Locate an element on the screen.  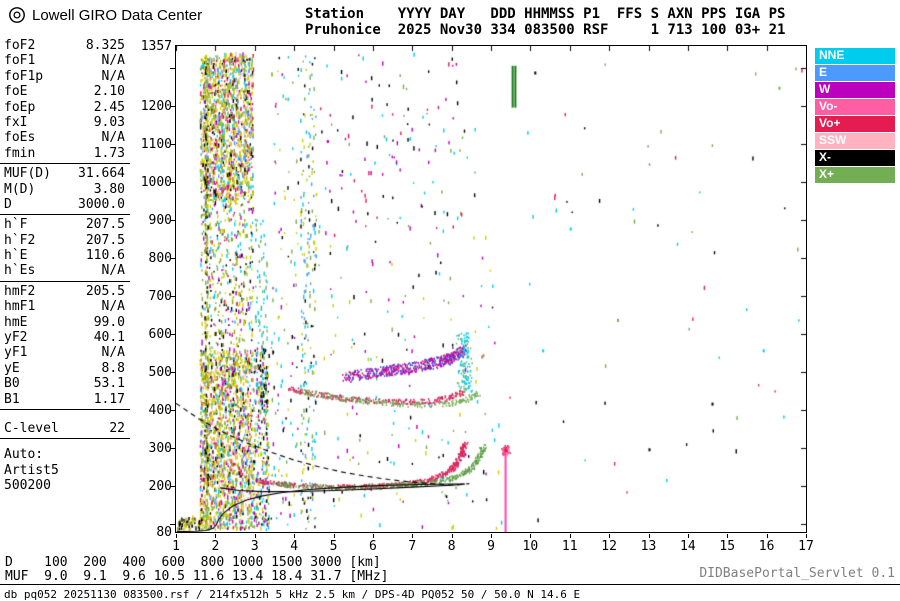
y-tick-label: 700 is located at coordinates (160, 297).